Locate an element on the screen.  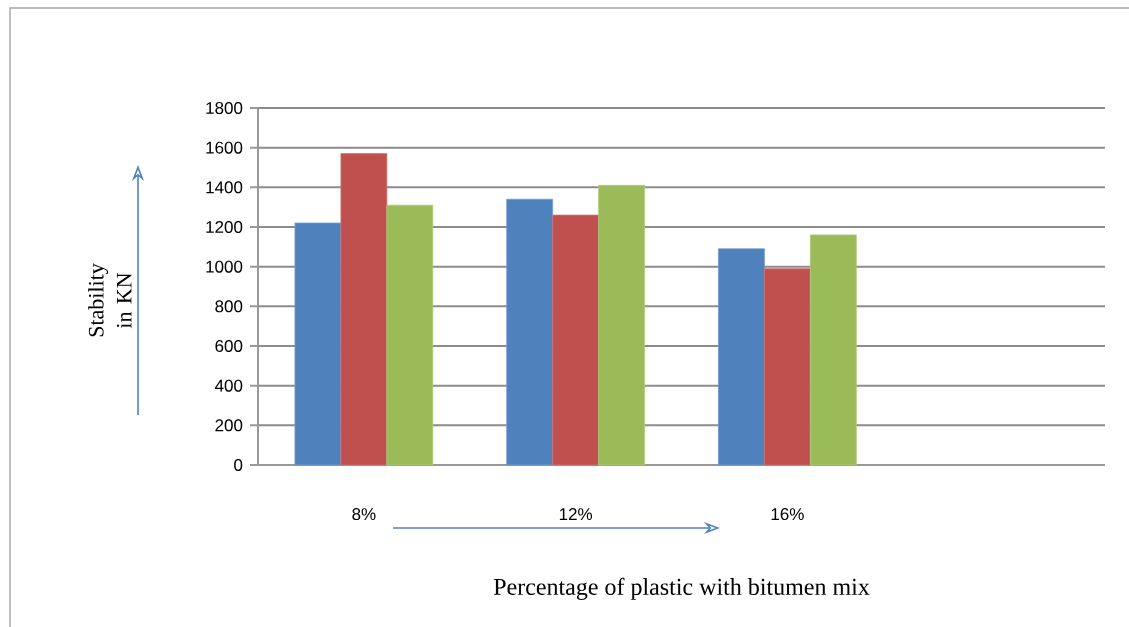
y-tick-label: 1200 is located at coordinates (224, 227).